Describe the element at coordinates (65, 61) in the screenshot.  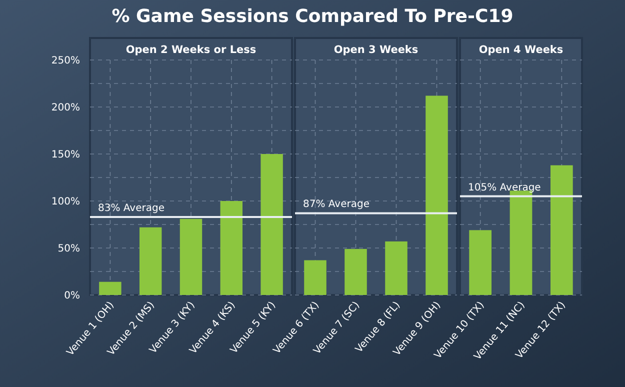
I see `y-tick-label: 250%` at that location.